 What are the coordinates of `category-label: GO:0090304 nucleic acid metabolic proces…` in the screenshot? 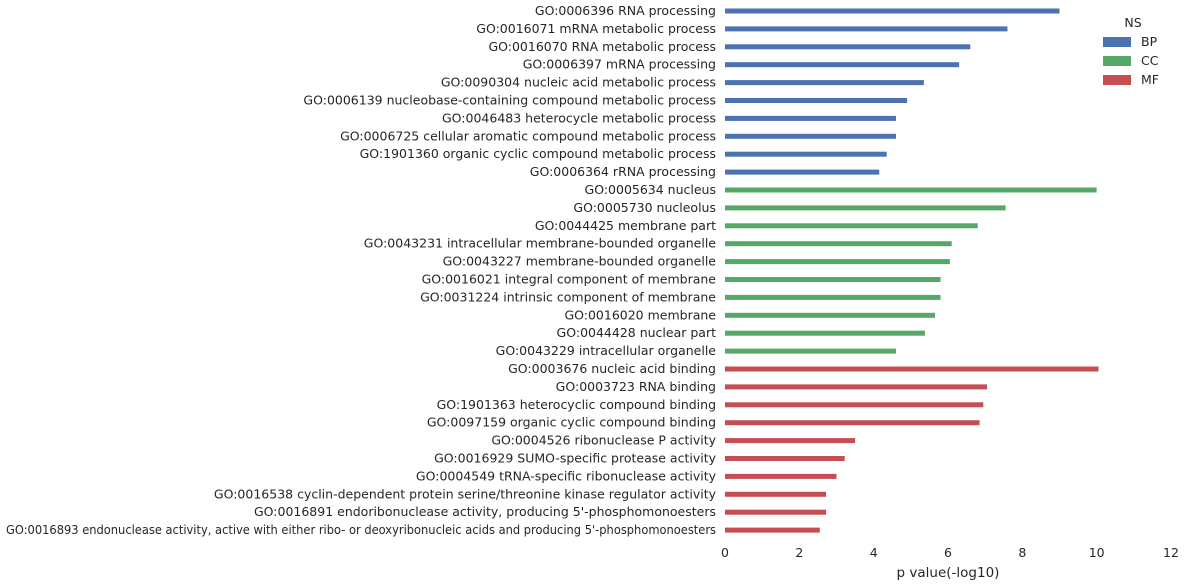 It's located at (578, 82).